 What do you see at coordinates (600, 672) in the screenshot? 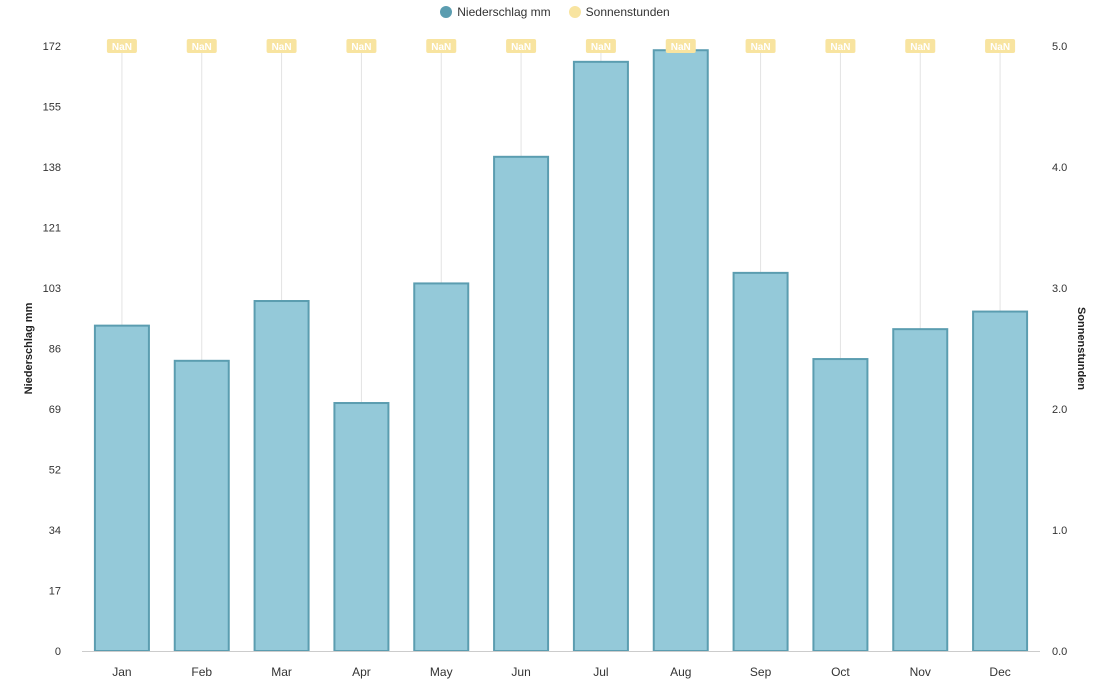
I see `x-tick-jul: Jul` at bounding box center [600, 672].